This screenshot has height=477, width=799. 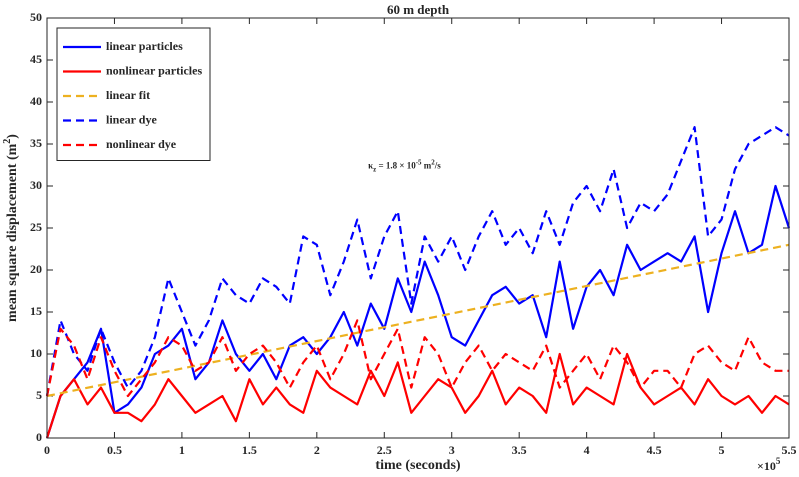 I want to click on x-tick-label: 5.5, so click(x=789, y=450).